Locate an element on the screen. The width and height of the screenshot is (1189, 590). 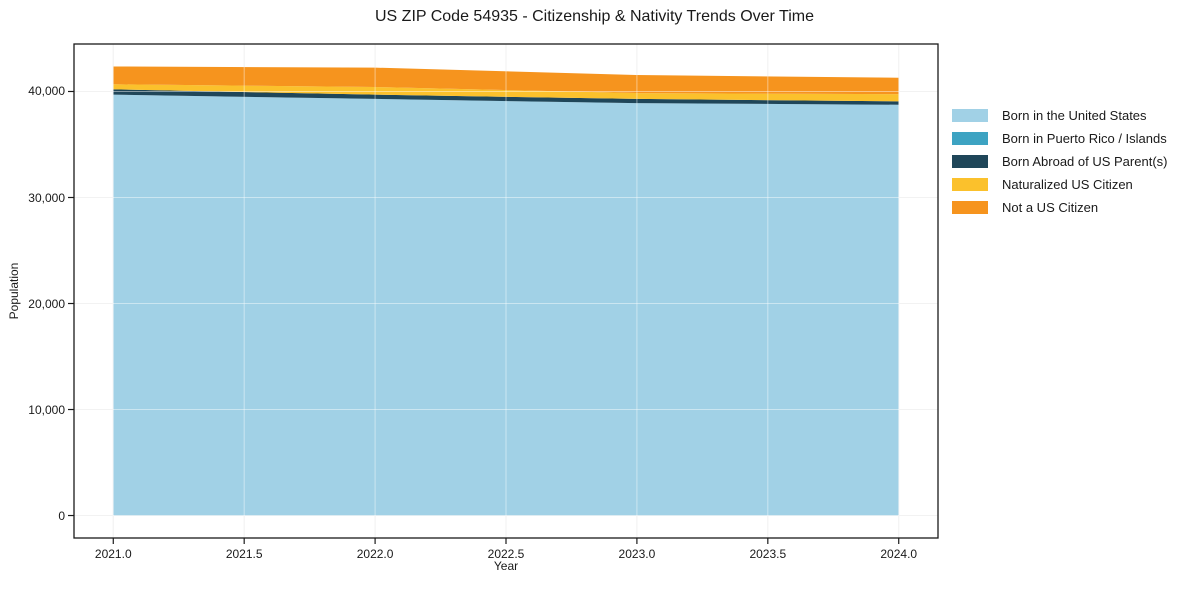
y-tick-label: 0 is located at coordinates (61, 515).